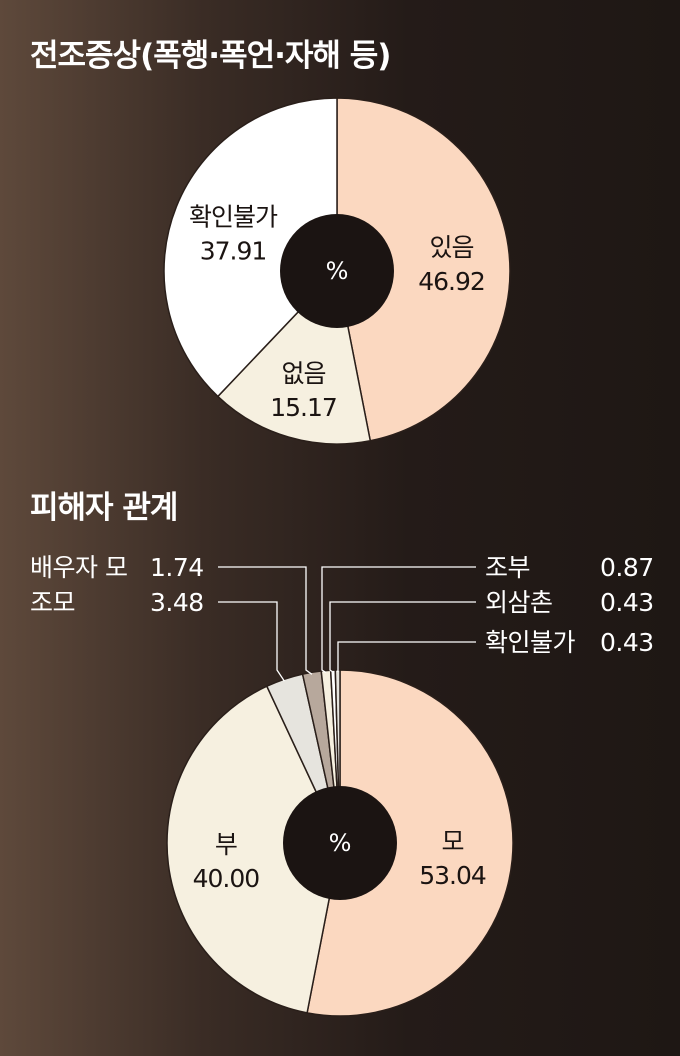 The height and width of the screenshot is (1056, 680). I want to click on chart2-title: 피해자 관계, so click(104, 508).